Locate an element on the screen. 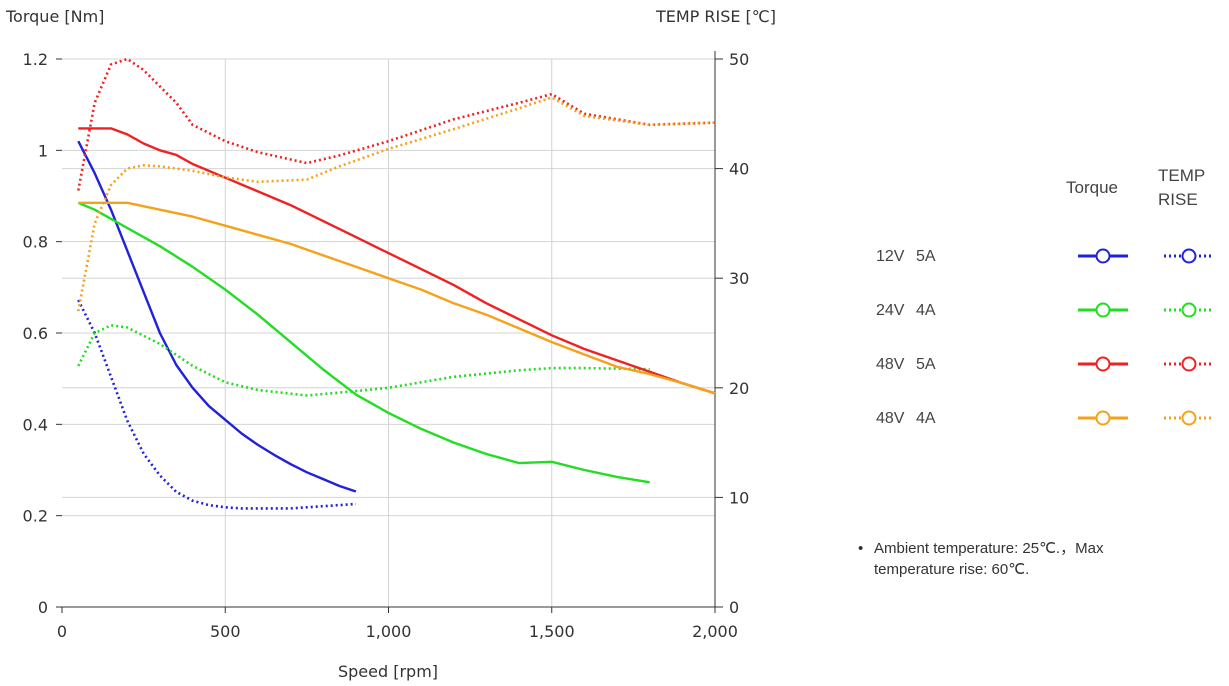 The image size is (1229, 686). legend-row: 12V 5A is located at coordinates (1035, 261).